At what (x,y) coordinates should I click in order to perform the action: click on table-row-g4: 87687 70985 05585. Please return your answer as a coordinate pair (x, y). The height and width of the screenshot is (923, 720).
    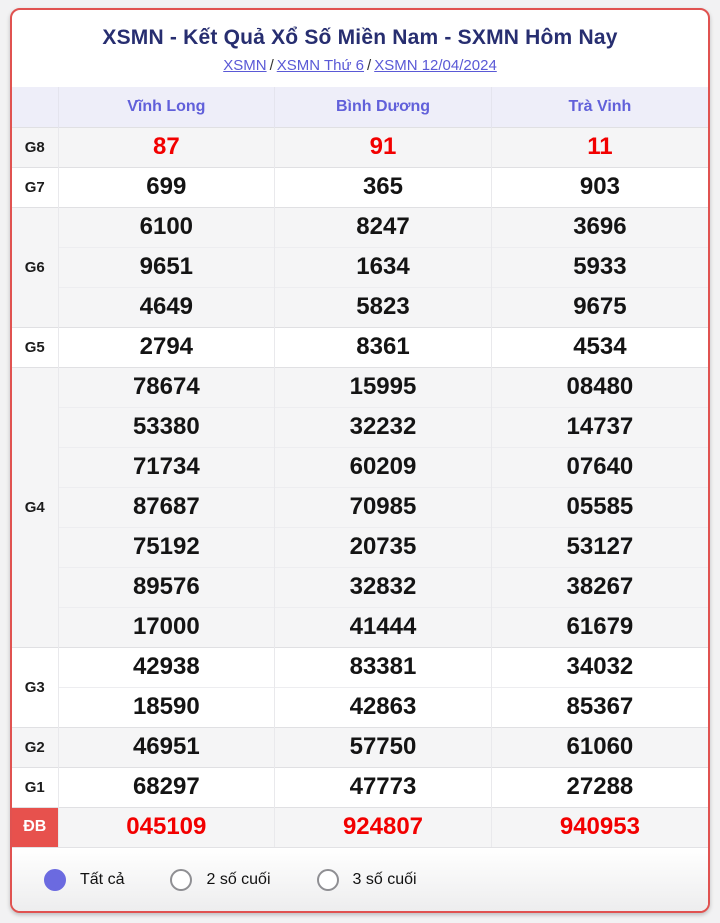
    Looking at the image, I should click on (360, 506).